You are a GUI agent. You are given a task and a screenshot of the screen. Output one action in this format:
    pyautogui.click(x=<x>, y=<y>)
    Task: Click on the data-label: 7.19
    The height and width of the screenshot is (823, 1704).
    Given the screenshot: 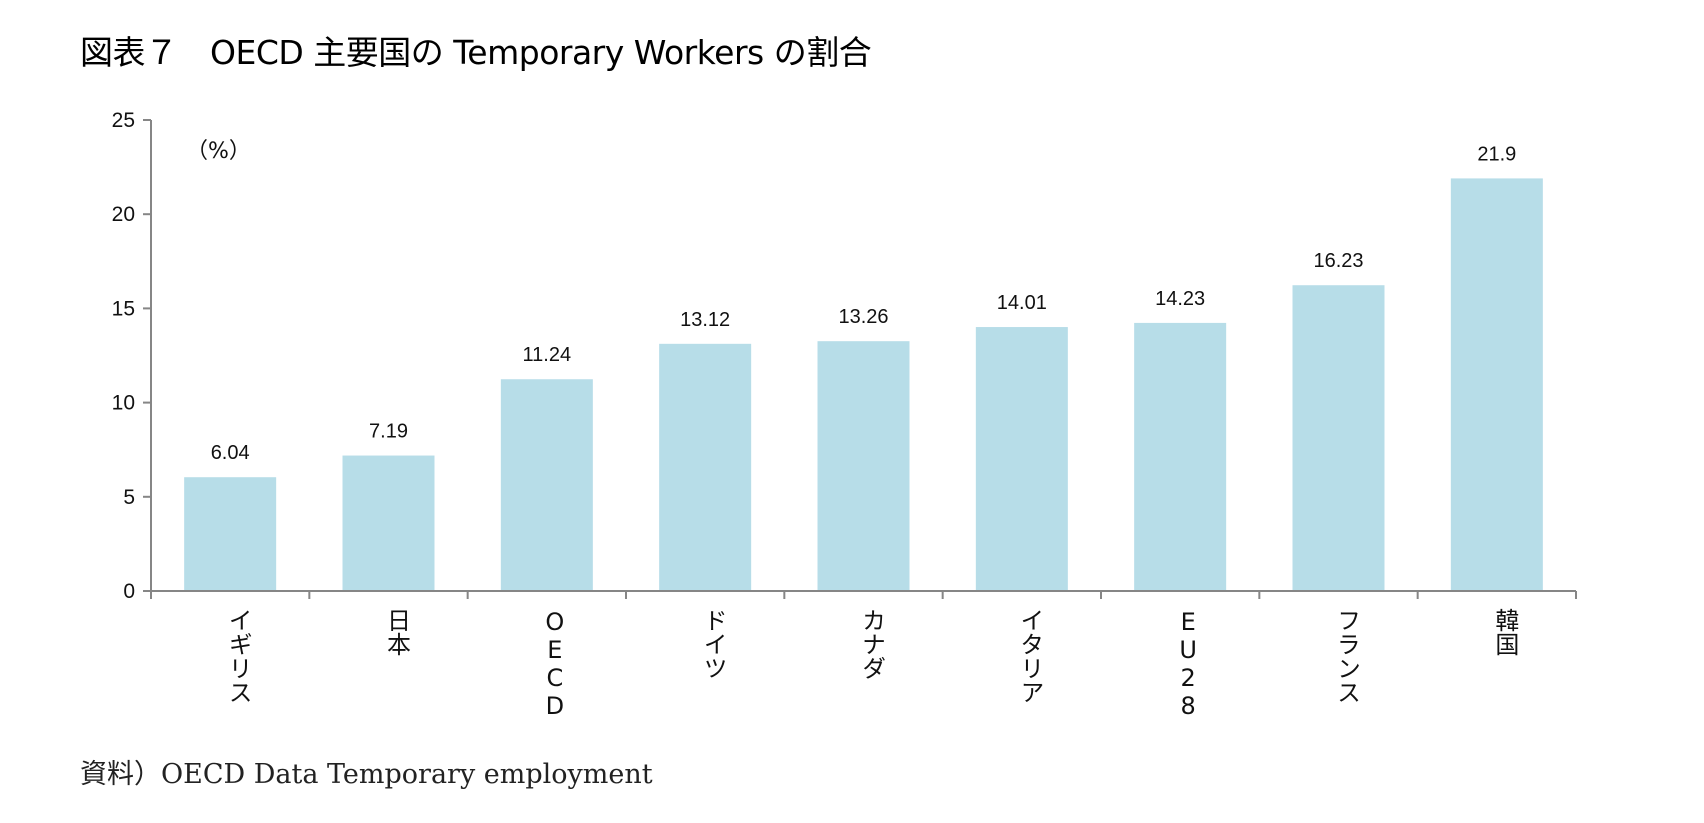 What is the action you would take?
    pyautogui.click(x=388, y=432)
    